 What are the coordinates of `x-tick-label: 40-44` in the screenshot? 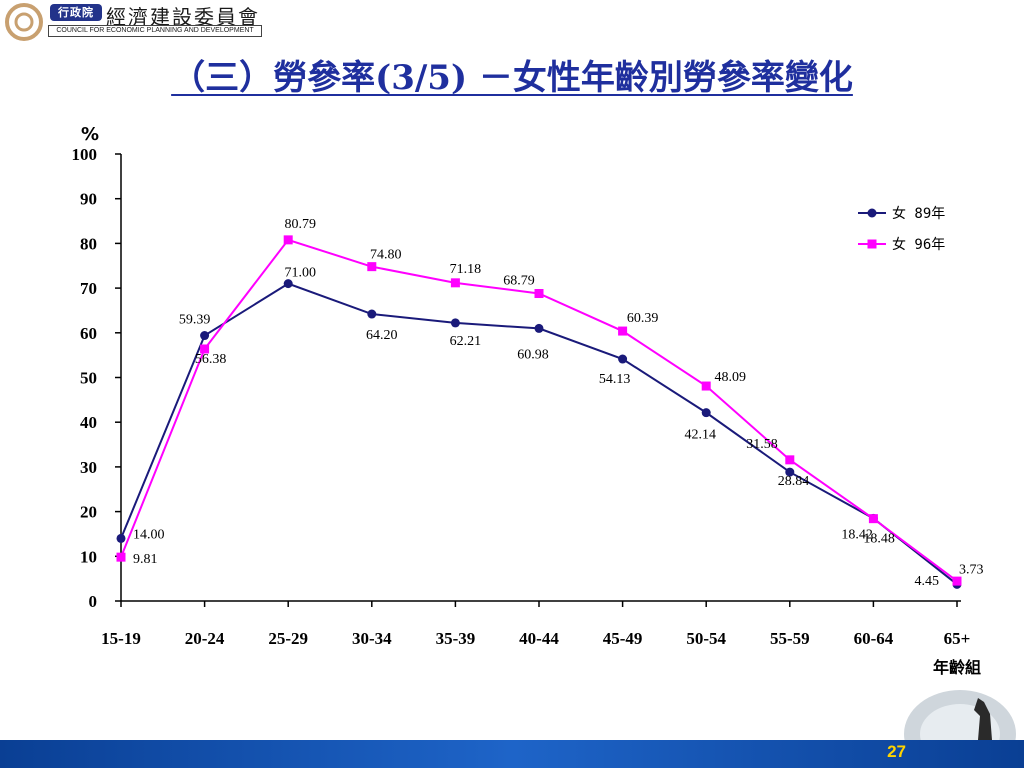 It's located at (539, 638).